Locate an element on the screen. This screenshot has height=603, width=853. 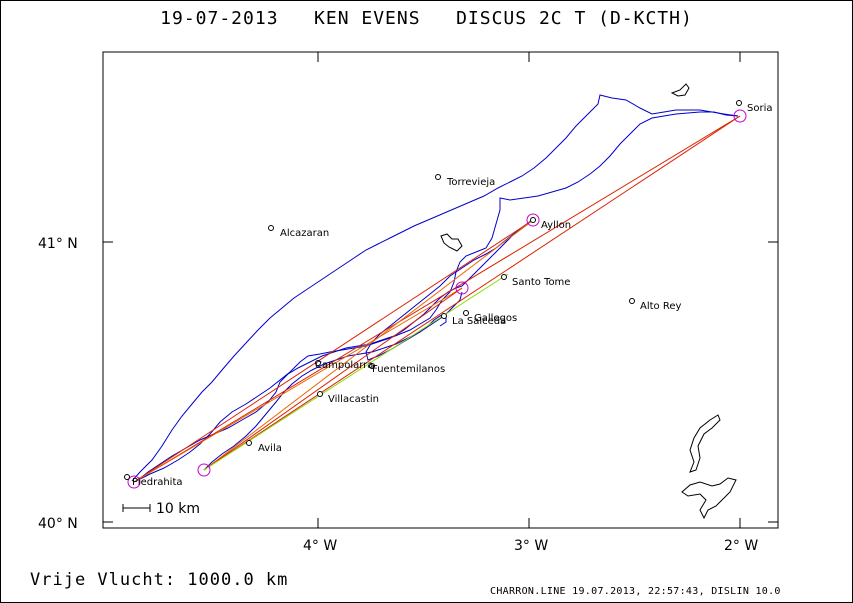
place-label-gallegos: Gallegos is located at coordinates (495, 318).